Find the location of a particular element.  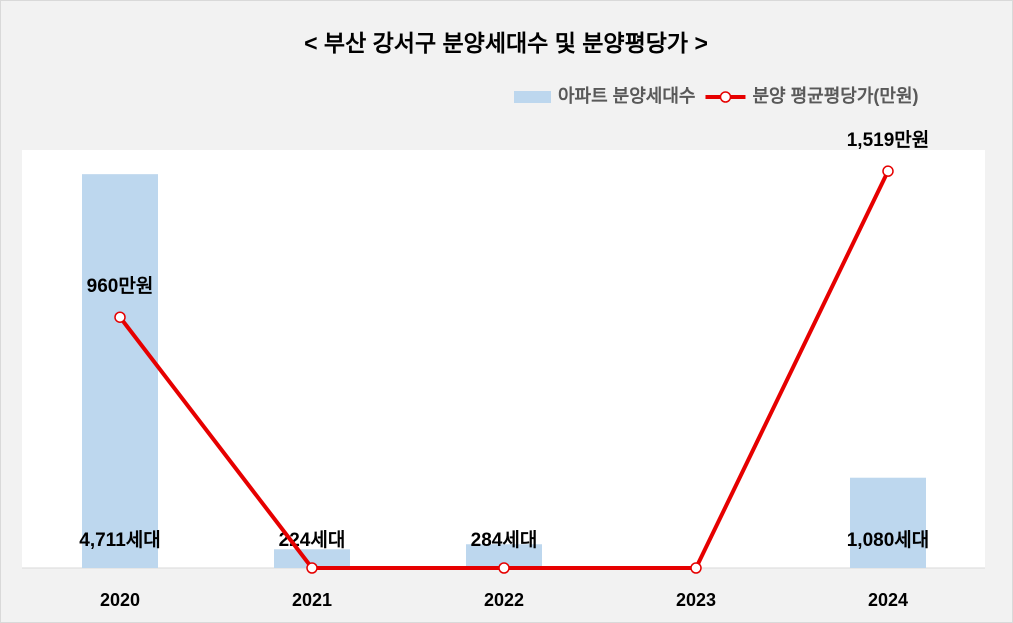

x-tick-label: 2021 is located at coordinates (312, 600).